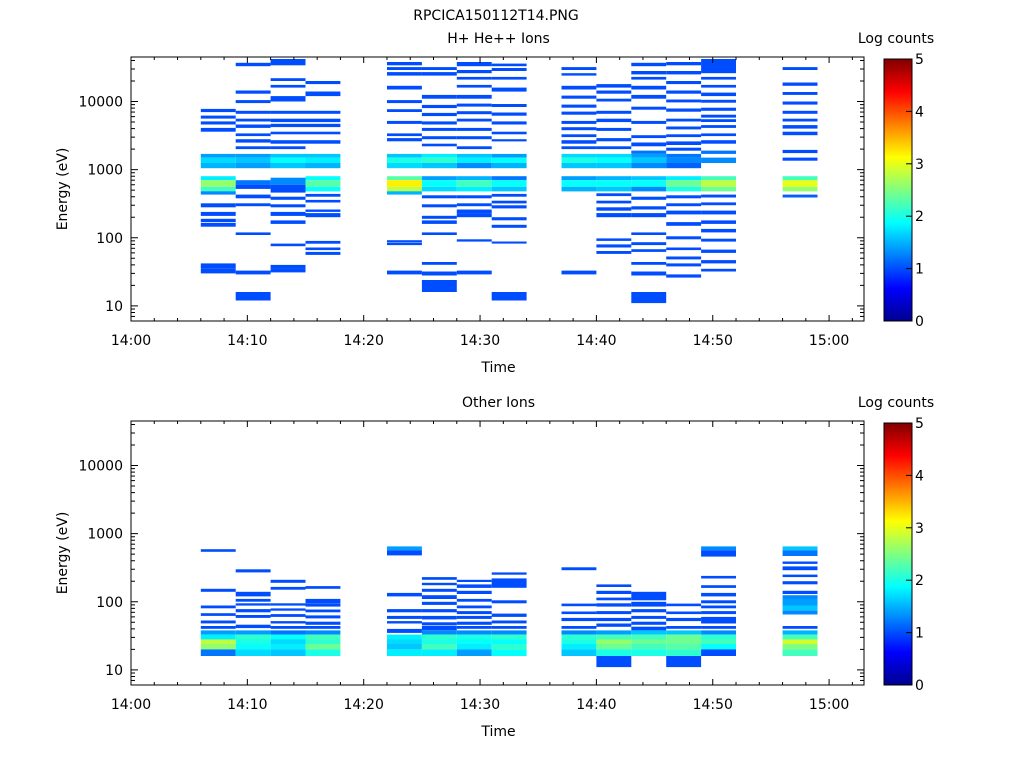  Describe the element at coordinates (919, 165) in the screenshot. I see `colorbar-tick-label: 3` at that location.